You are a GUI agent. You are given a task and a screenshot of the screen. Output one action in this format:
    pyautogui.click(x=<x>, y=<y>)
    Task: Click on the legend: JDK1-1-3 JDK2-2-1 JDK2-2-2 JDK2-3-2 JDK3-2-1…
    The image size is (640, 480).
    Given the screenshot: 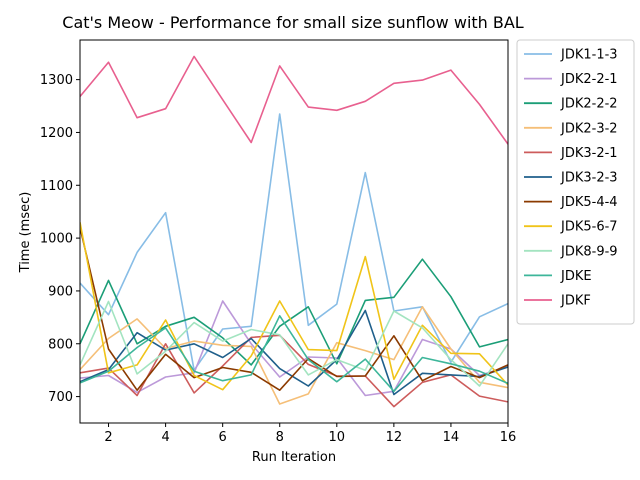 What is the action you would take?
    pyautogui.click(x=575, y=182)
    